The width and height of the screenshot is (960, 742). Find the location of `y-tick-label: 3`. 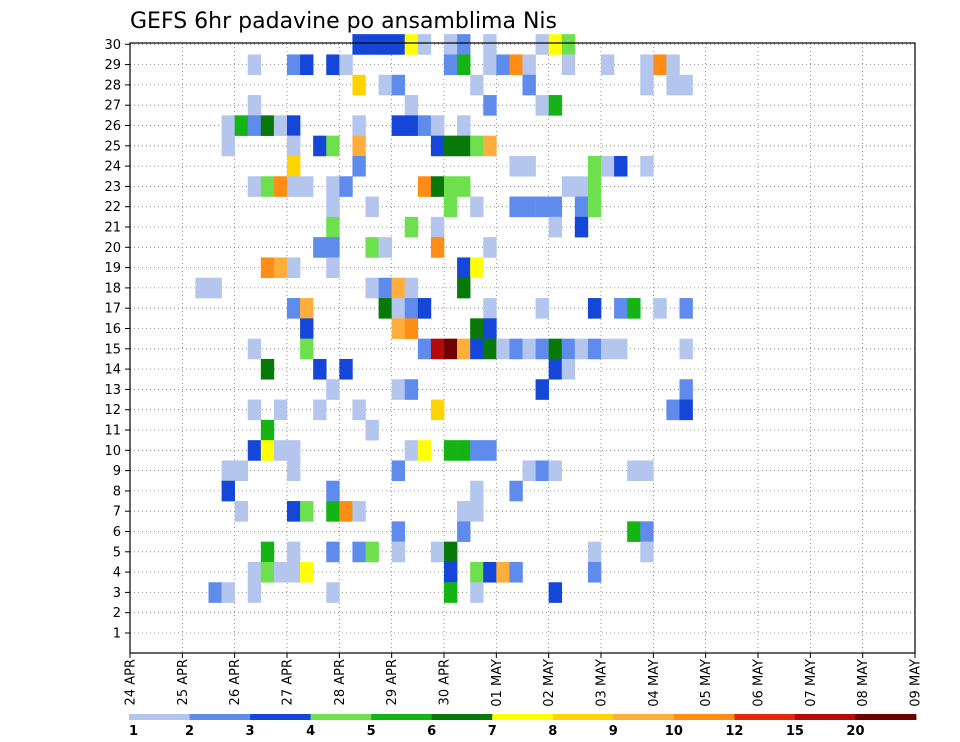

y-tick-label: 3 is located at coordinates (117, 593).